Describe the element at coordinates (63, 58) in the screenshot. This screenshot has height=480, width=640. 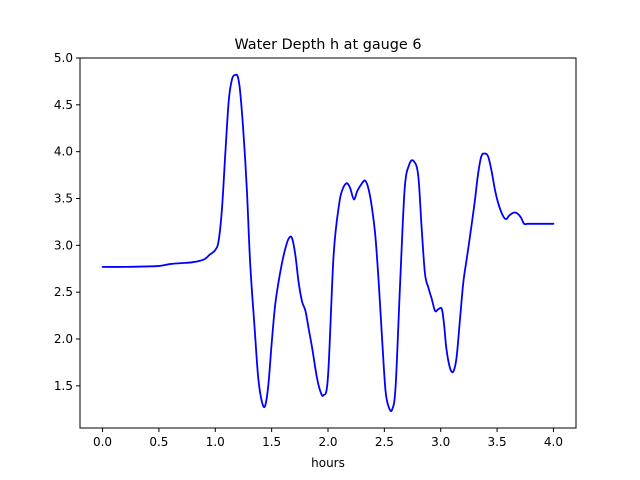
I see `y-tick-label: 5.0` at that location.